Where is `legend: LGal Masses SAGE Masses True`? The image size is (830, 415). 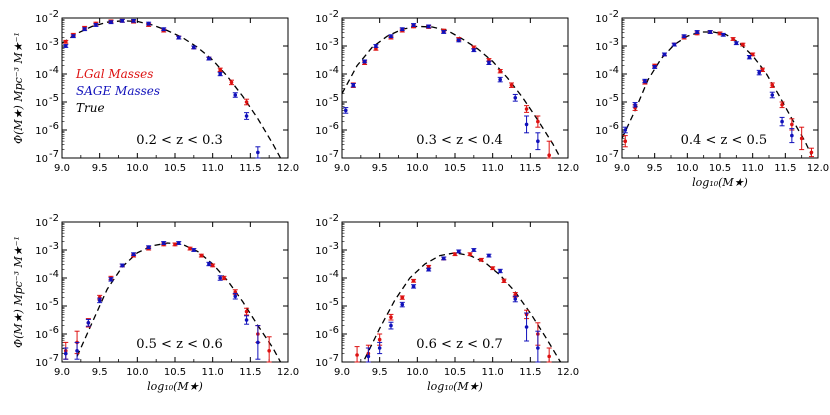
legend: LGal Masses SAGE Masses True is located at coordinates (117, 91).